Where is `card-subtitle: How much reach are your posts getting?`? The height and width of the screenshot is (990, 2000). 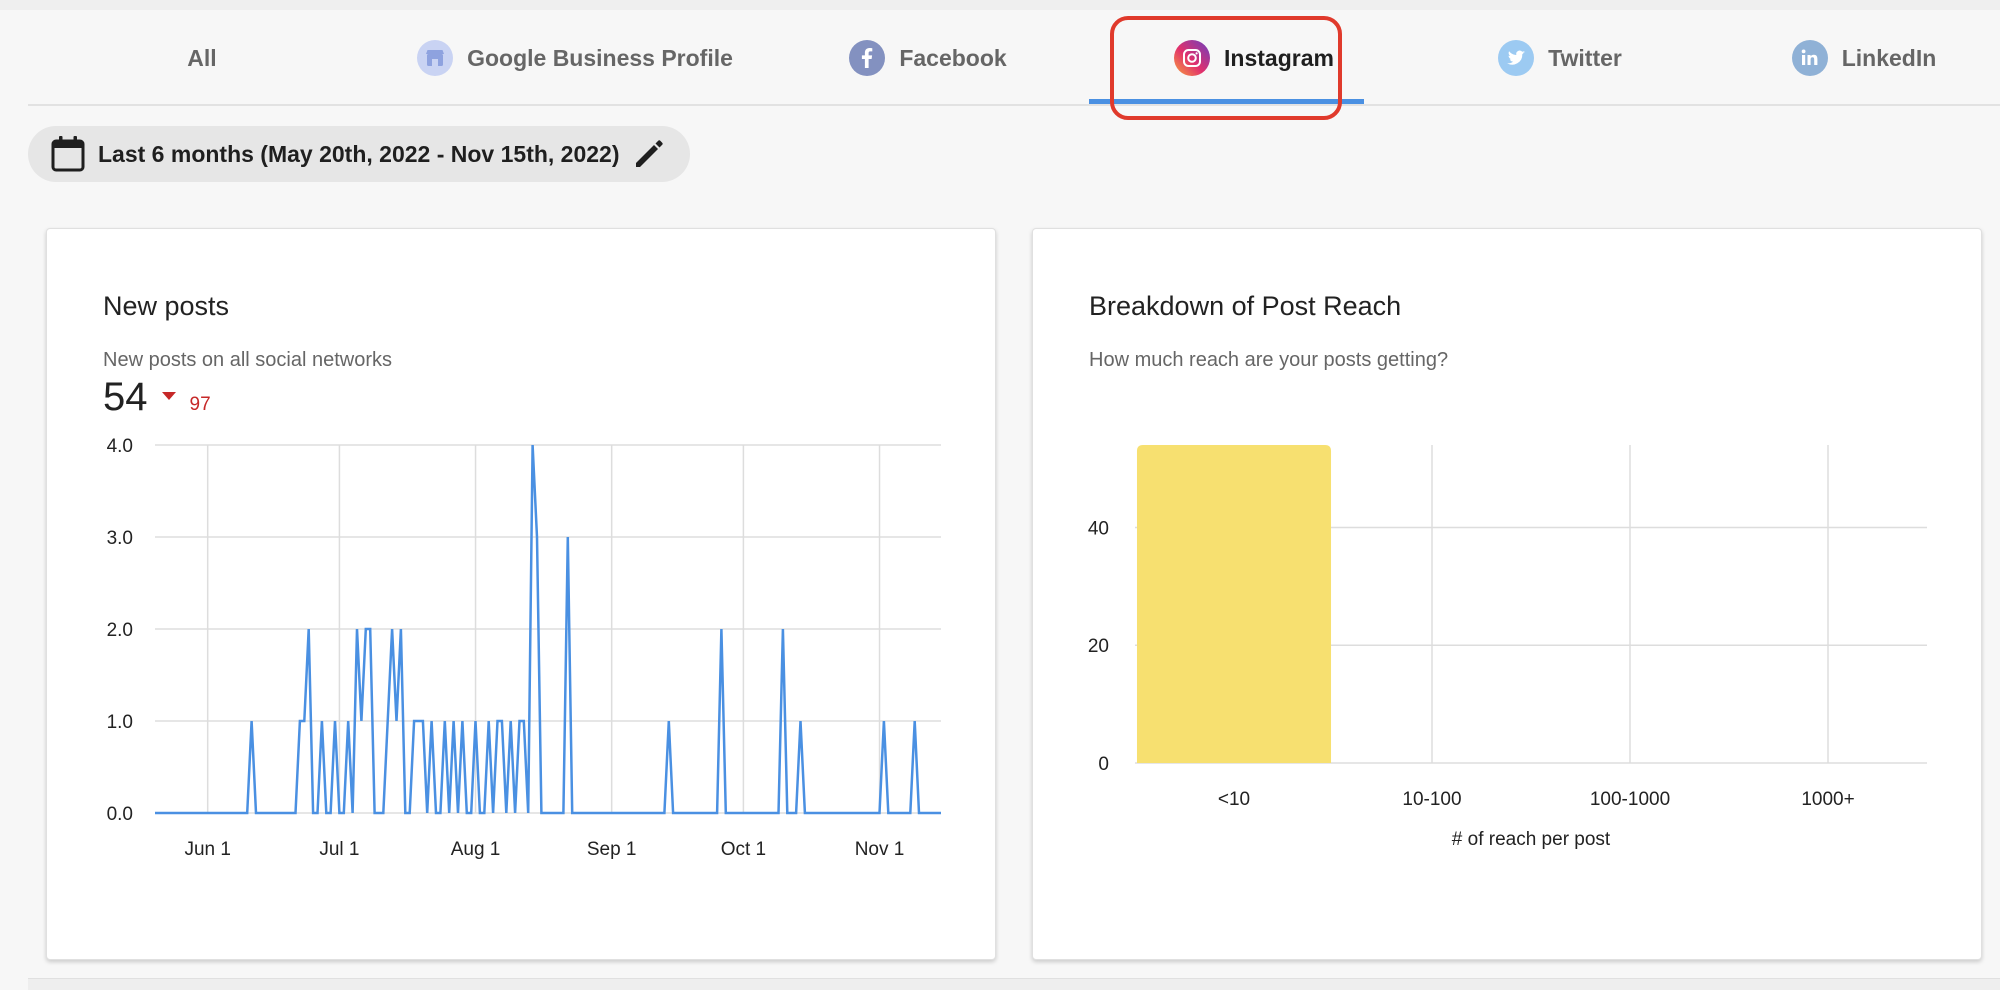 card-subtitle: How much reach are your posts getting? is located at coordinates (1269, 360).